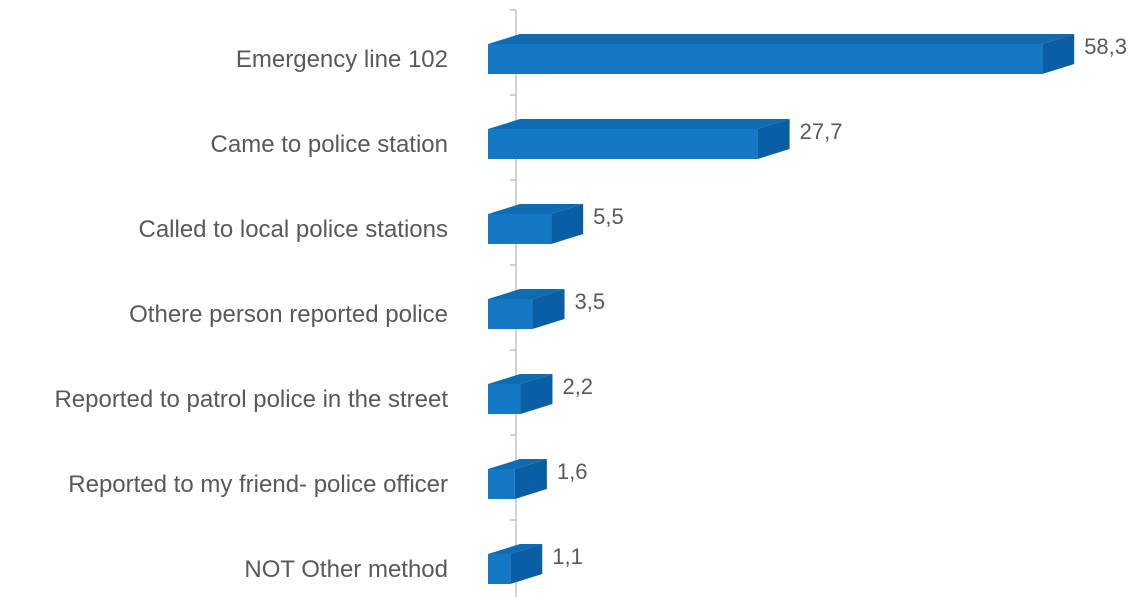  I want to click on category-label: Came to police station, so click(329, 144).